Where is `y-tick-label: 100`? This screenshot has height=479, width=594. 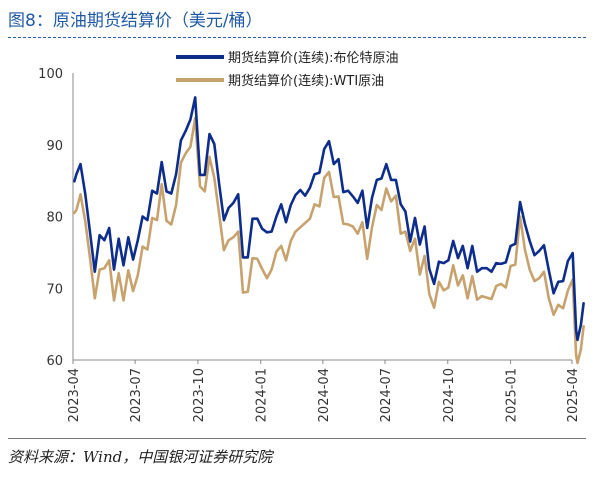 y-tick-label: 100 is located at coordinates (50, 74).